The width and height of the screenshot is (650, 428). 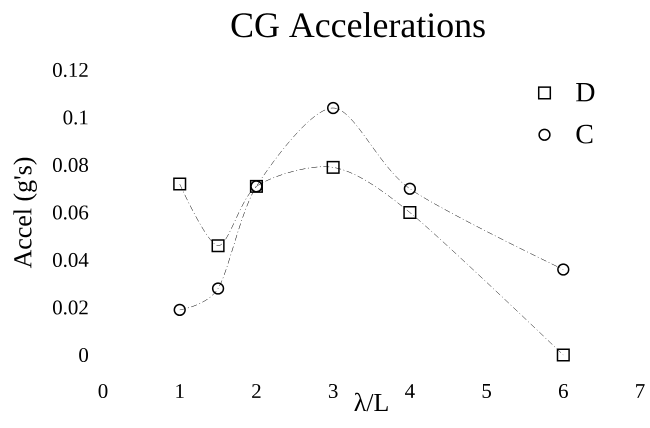 What do you see at coordinates (256, 391) in the screenshot?
I see `x-tick-label: 2` at bounding box center [256, 391].